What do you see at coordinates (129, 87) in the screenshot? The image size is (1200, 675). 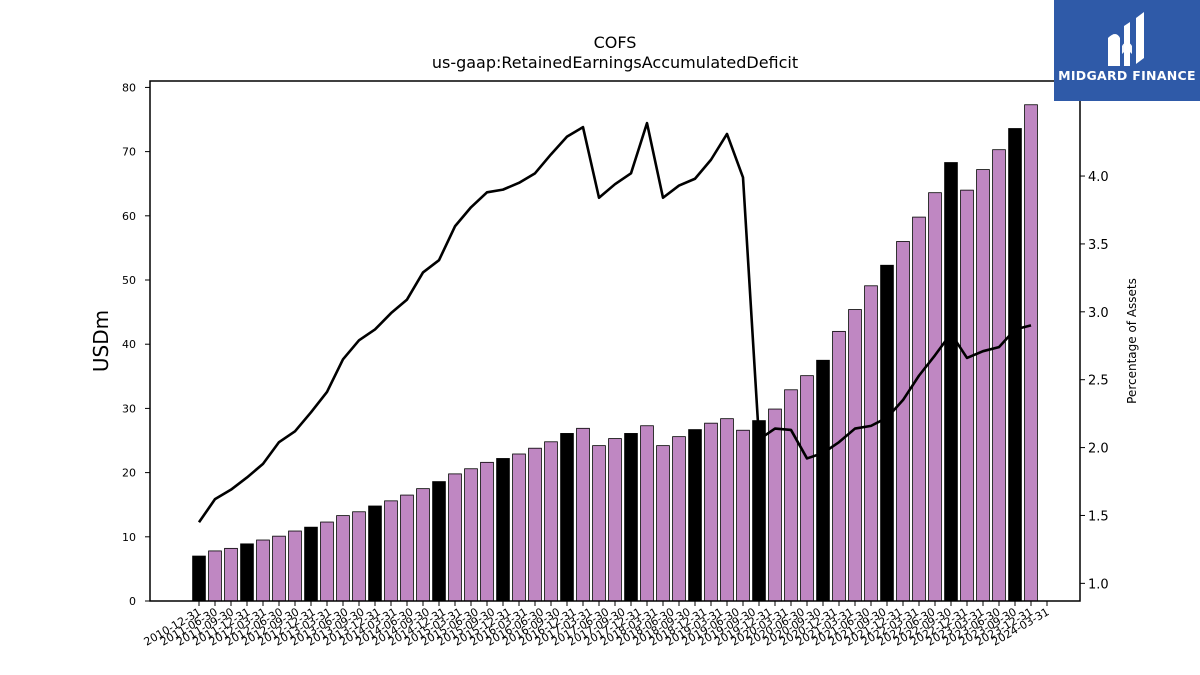 I see `y-tick-label: 80` at bounding box center [129, 87].